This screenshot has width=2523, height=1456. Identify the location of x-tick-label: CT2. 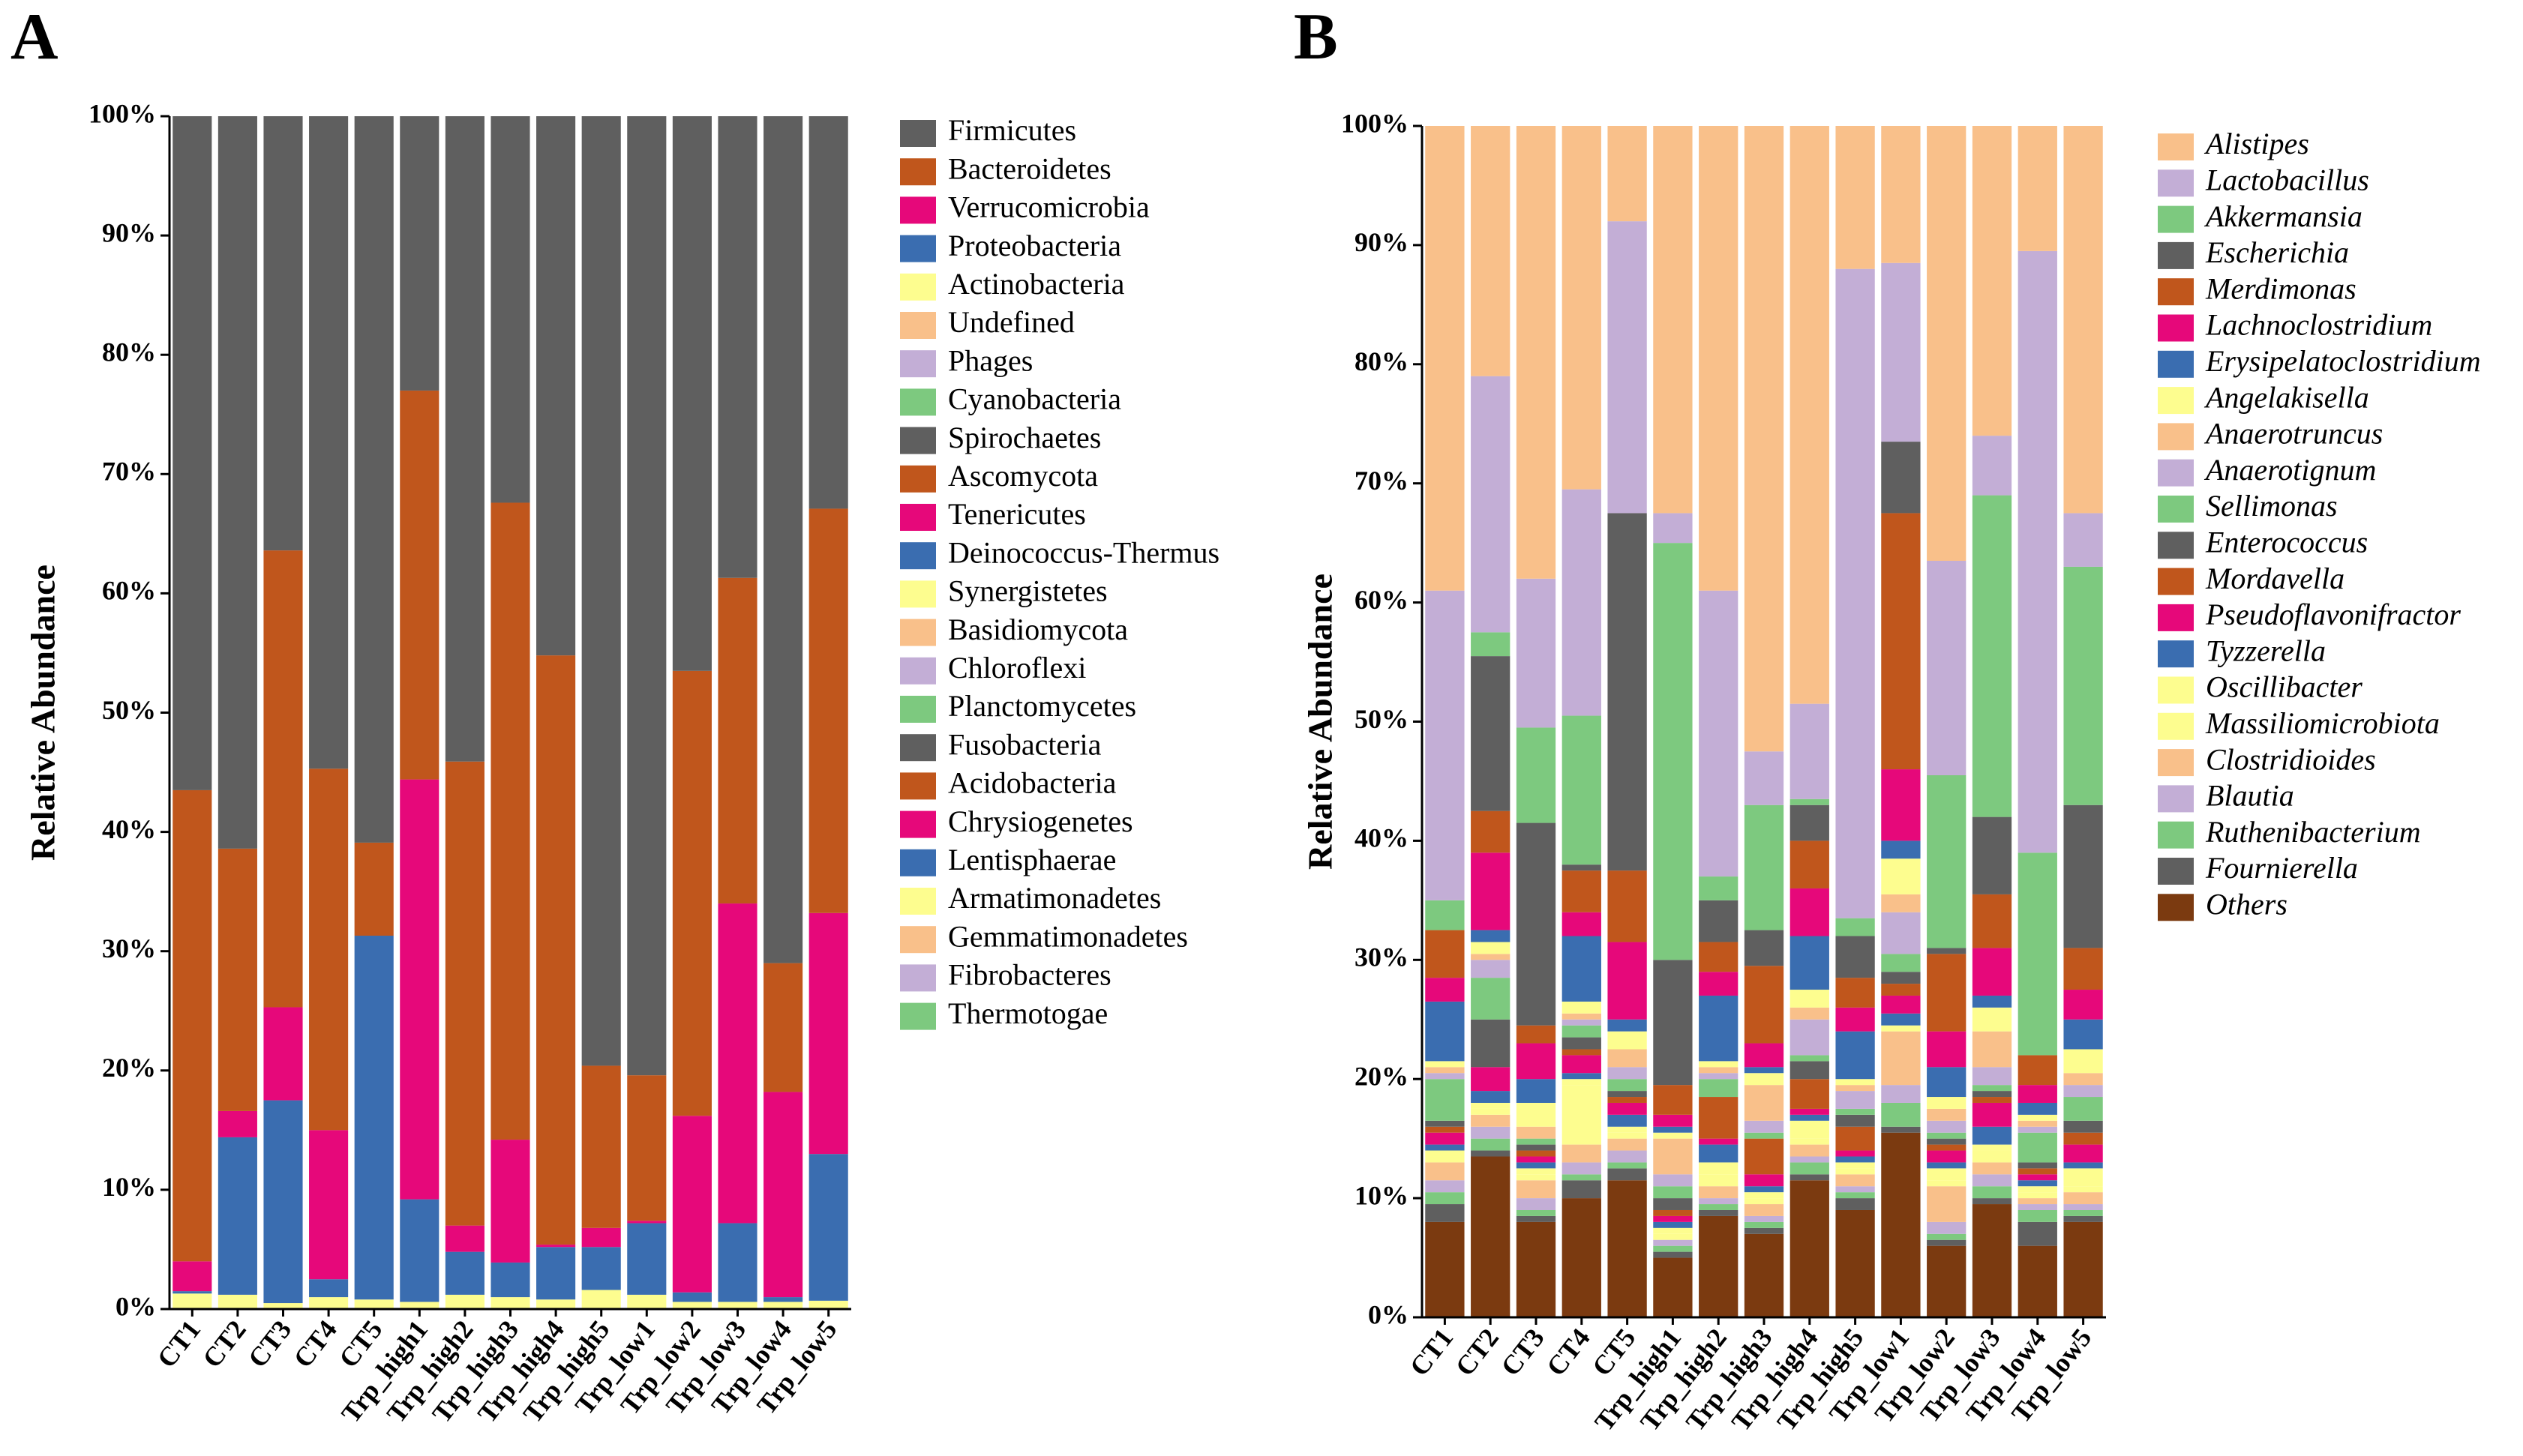
(223, 1343).